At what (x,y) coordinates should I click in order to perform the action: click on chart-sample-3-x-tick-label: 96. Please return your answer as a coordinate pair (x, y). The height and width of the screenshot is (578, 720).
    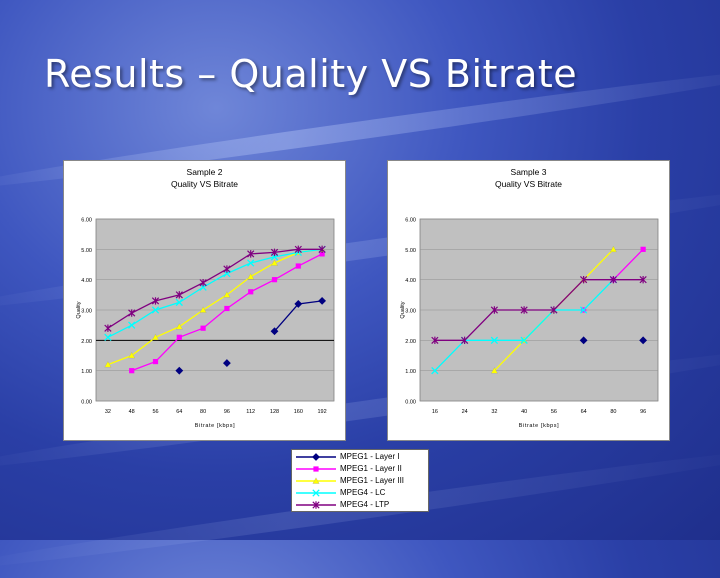
    Looking at the image, I should click on (643, 412).